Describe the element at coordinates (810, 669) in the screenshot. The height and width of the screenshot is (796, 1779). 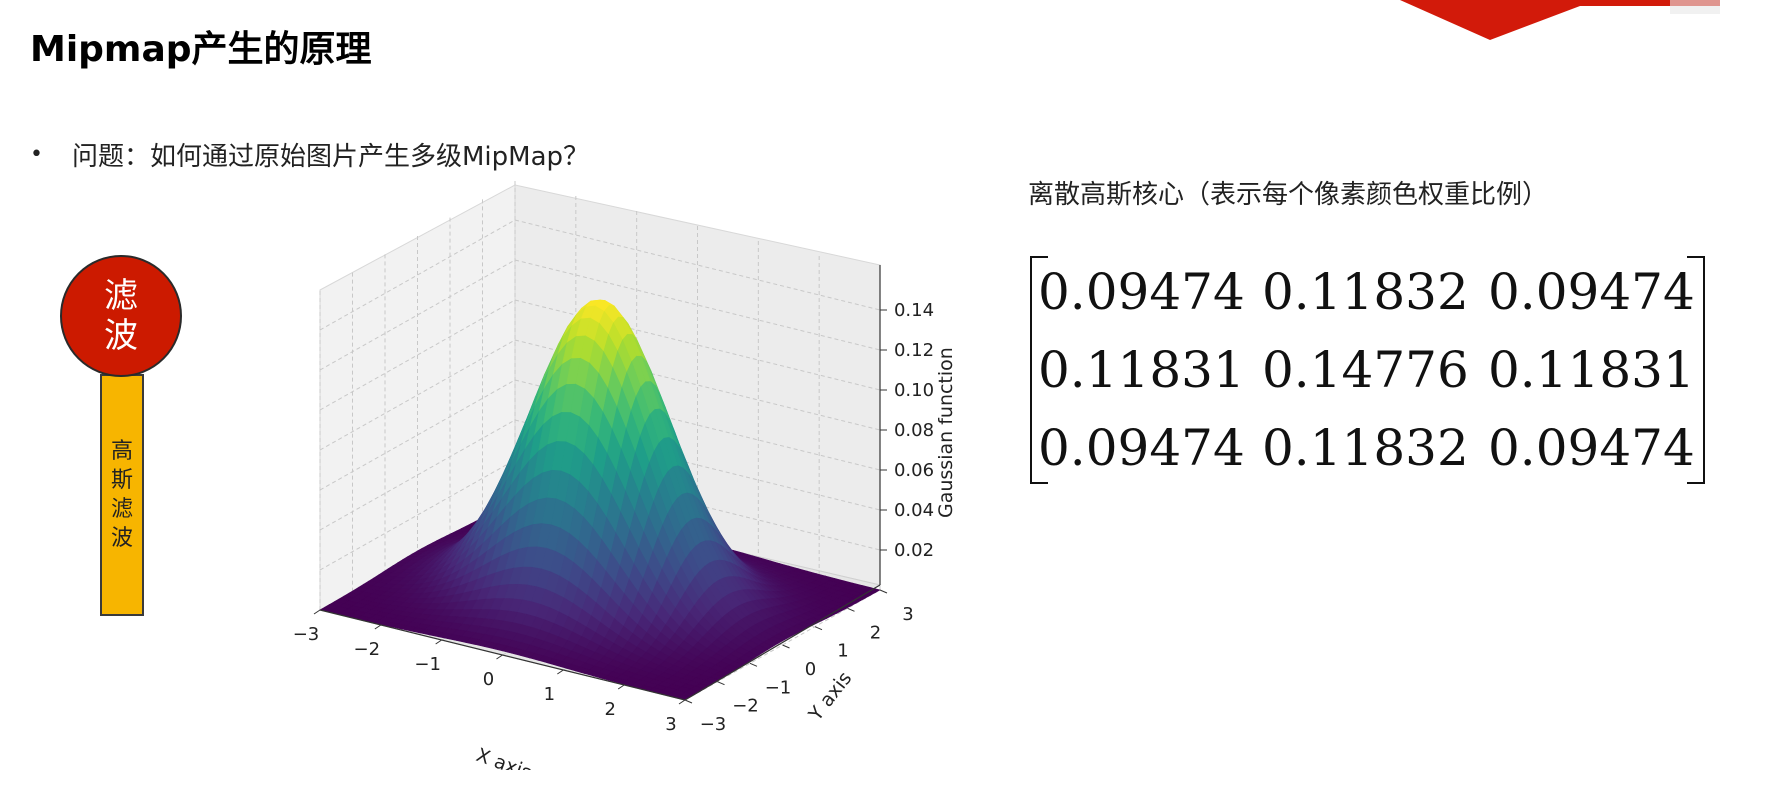
I see `y-tick-label: 0` at that location.